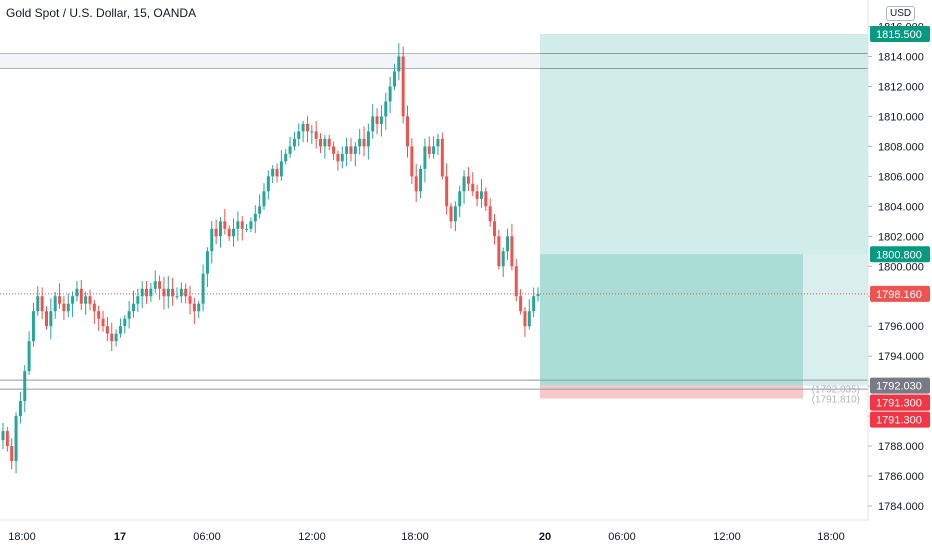 The image size is (932, 550). What do you see at coordinates (120, 537) in the screenshot?
I see `time-tick-label: 17` at bounding box center [120, 537].